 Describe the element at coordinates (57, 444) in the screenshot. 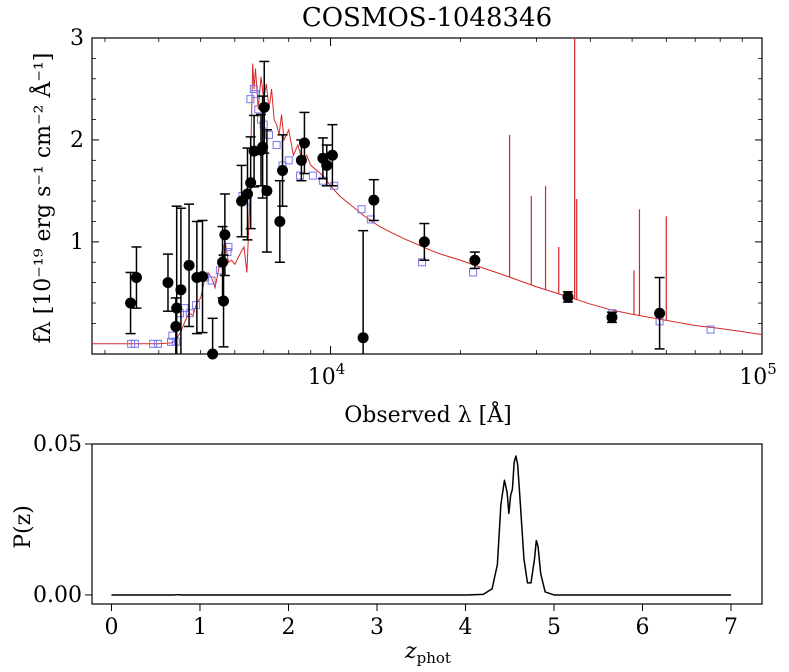

I see `pz-y-tick-label: 0.05` at that location.